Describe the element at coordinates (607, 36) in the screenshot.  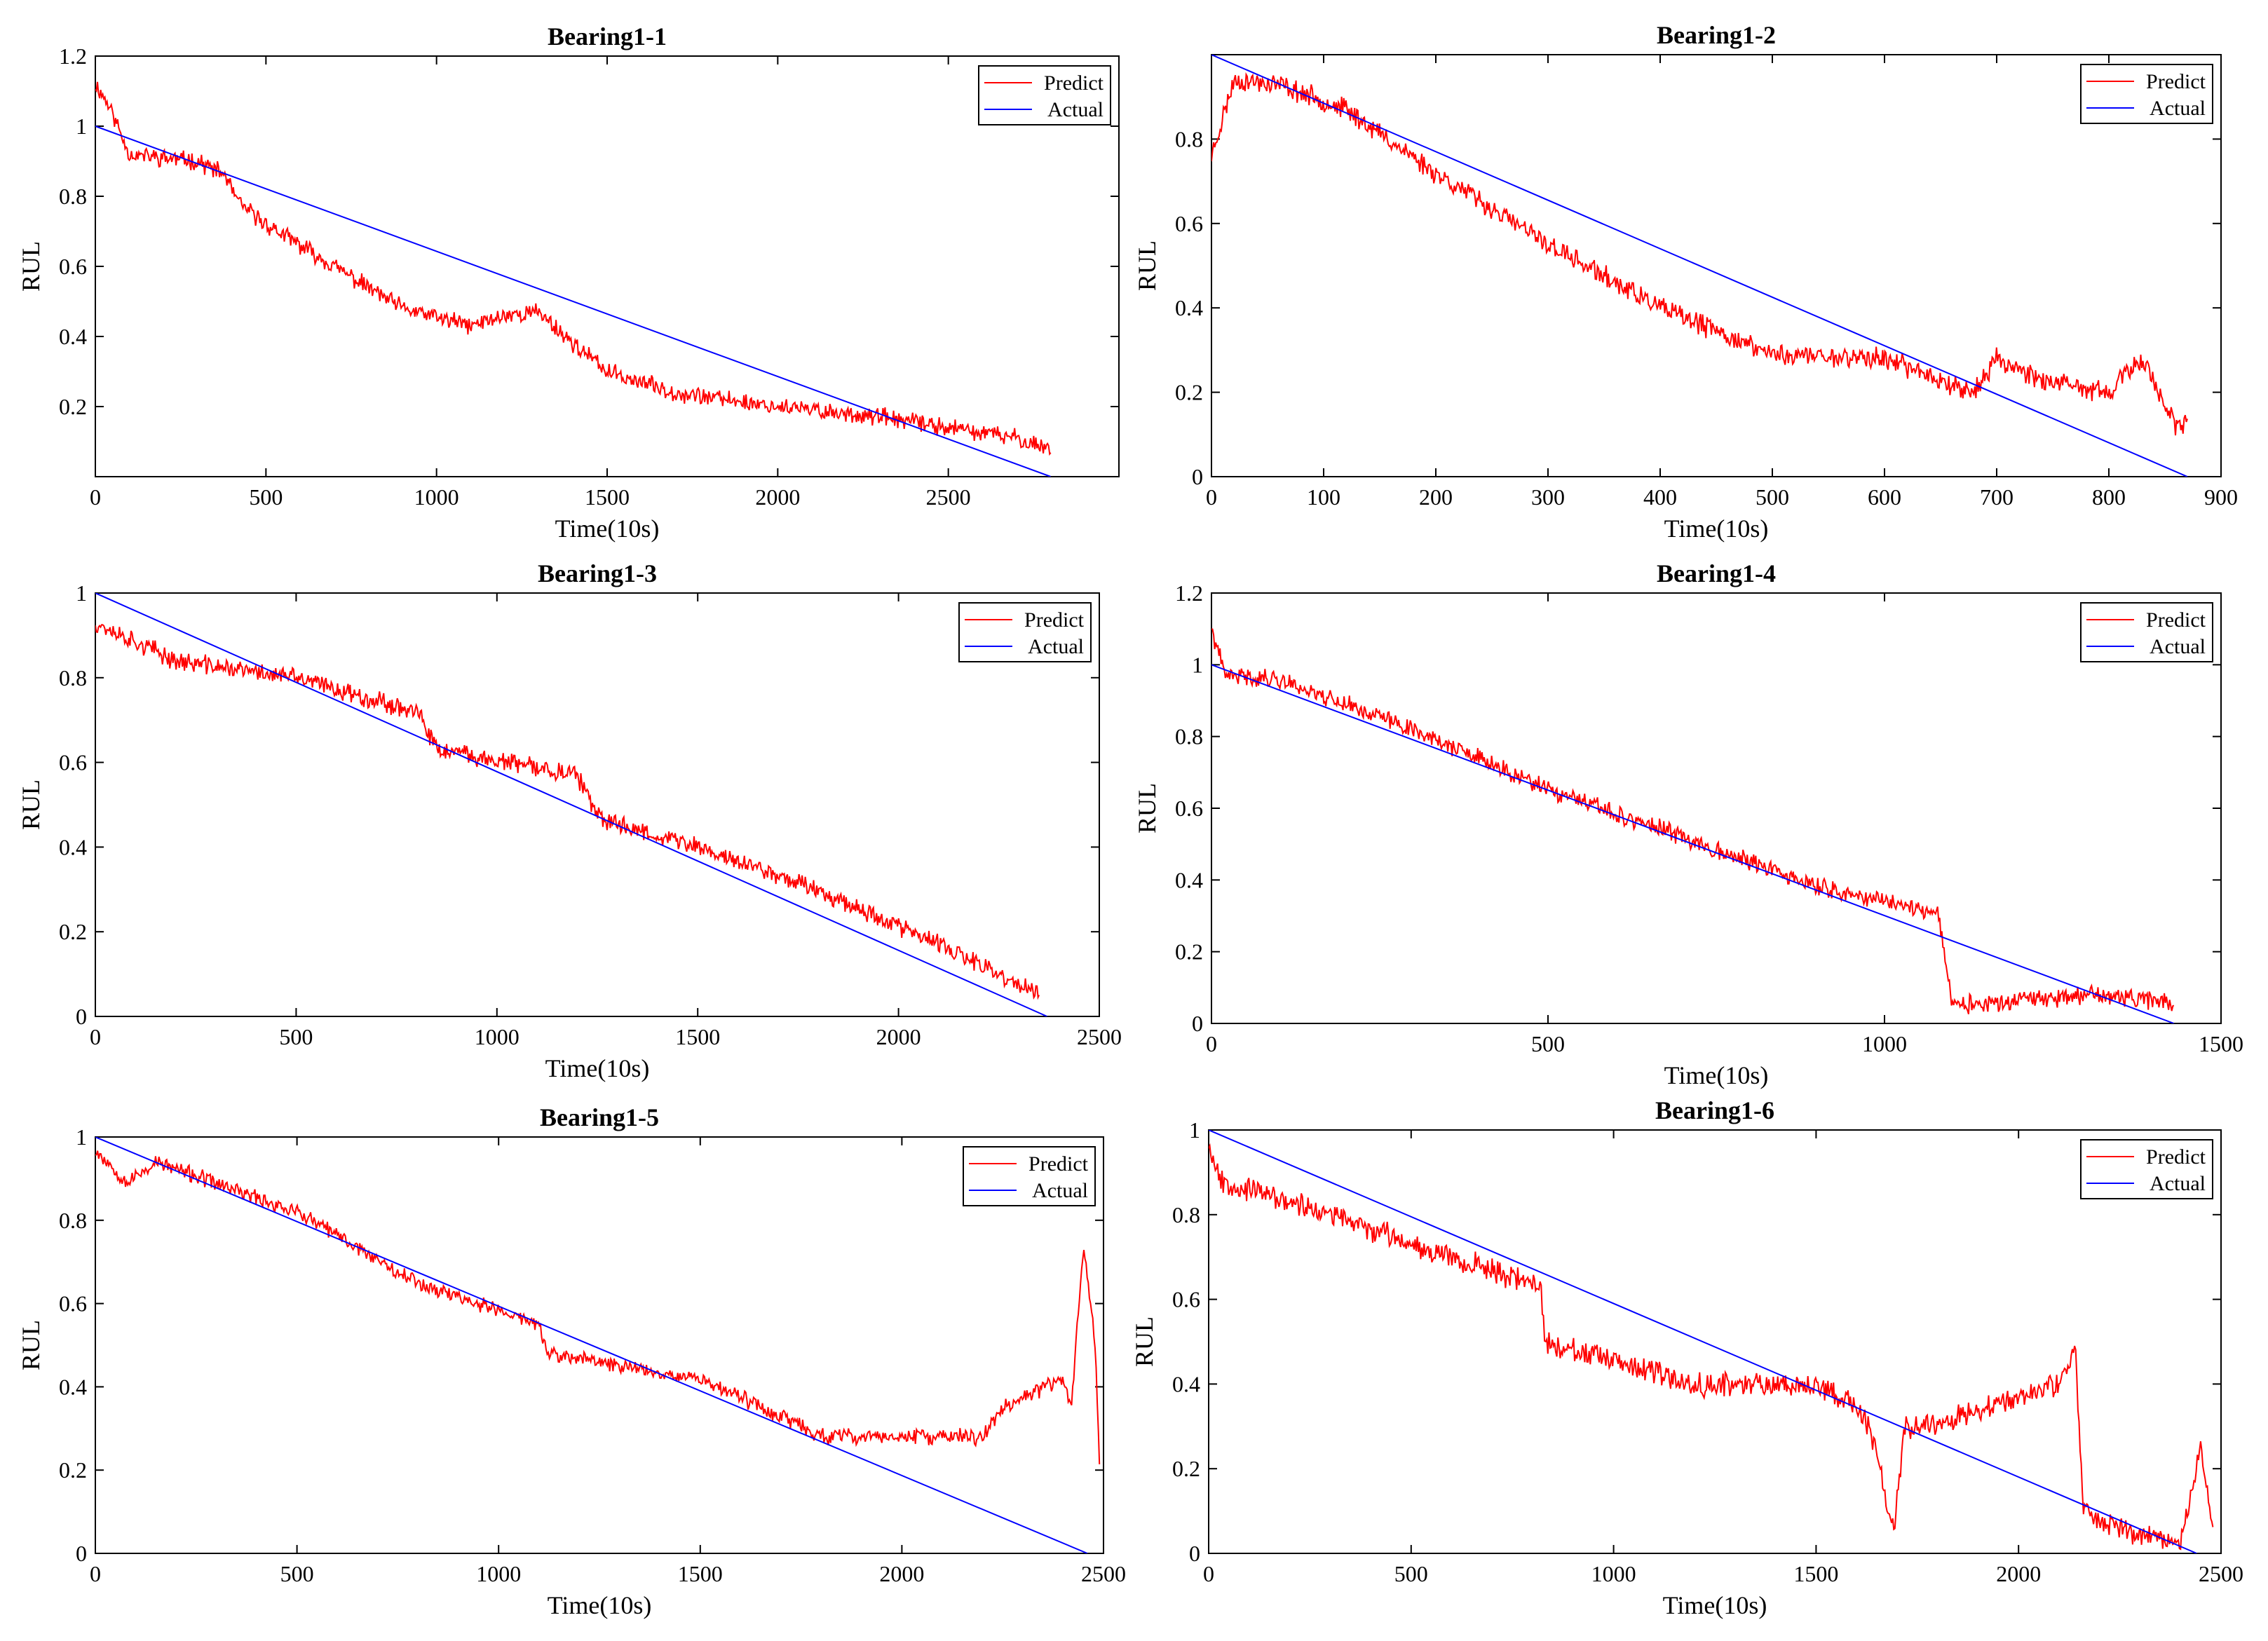
I see `chart-title: Bearing1-1` at that location.